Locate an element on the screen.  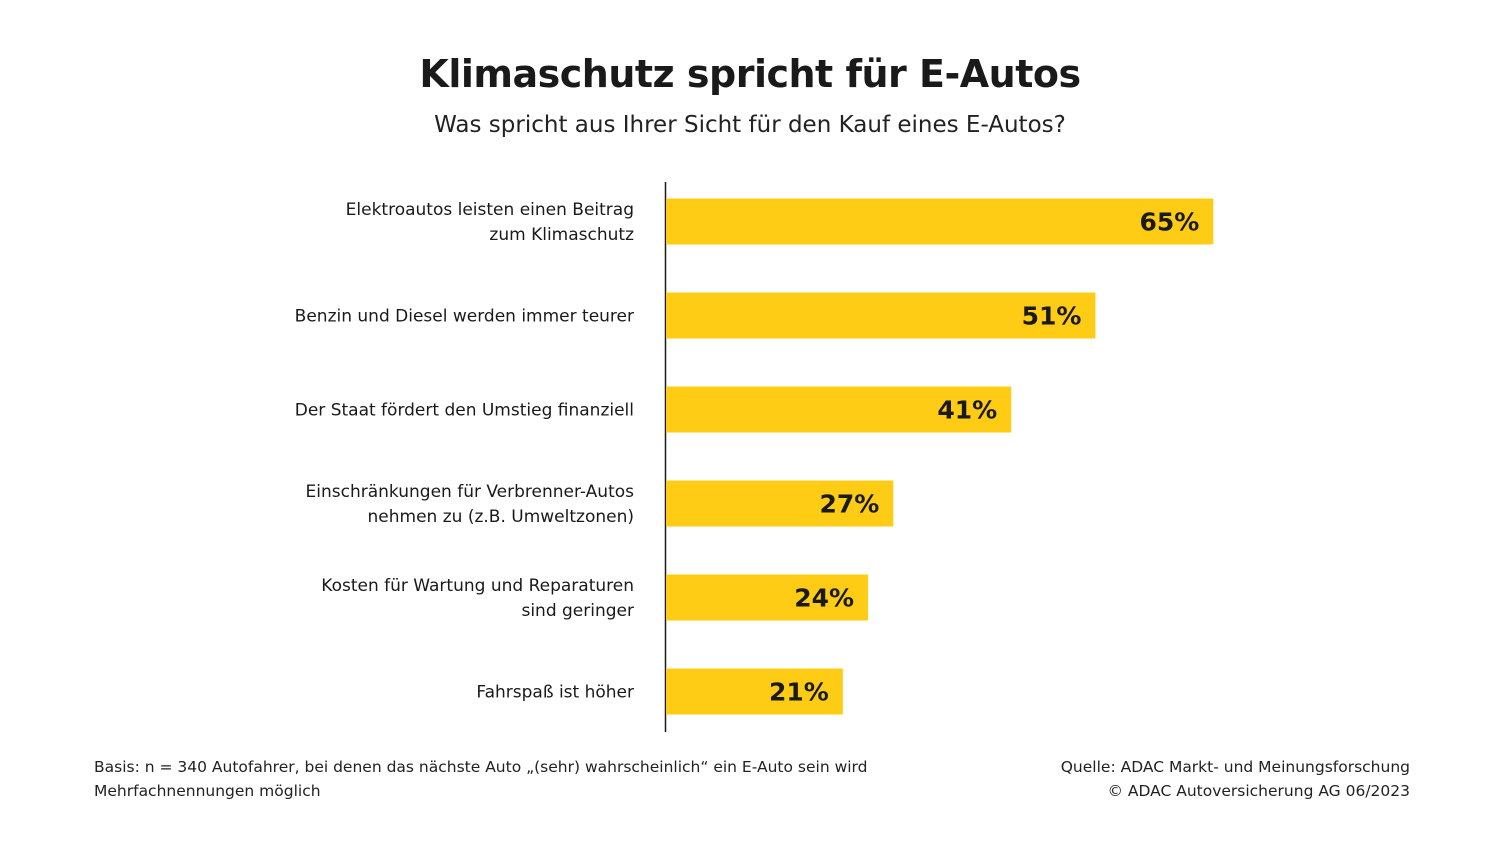
category-label-line: Elektroautos leisten einen Beitrag is located at coordinates (490, 210).